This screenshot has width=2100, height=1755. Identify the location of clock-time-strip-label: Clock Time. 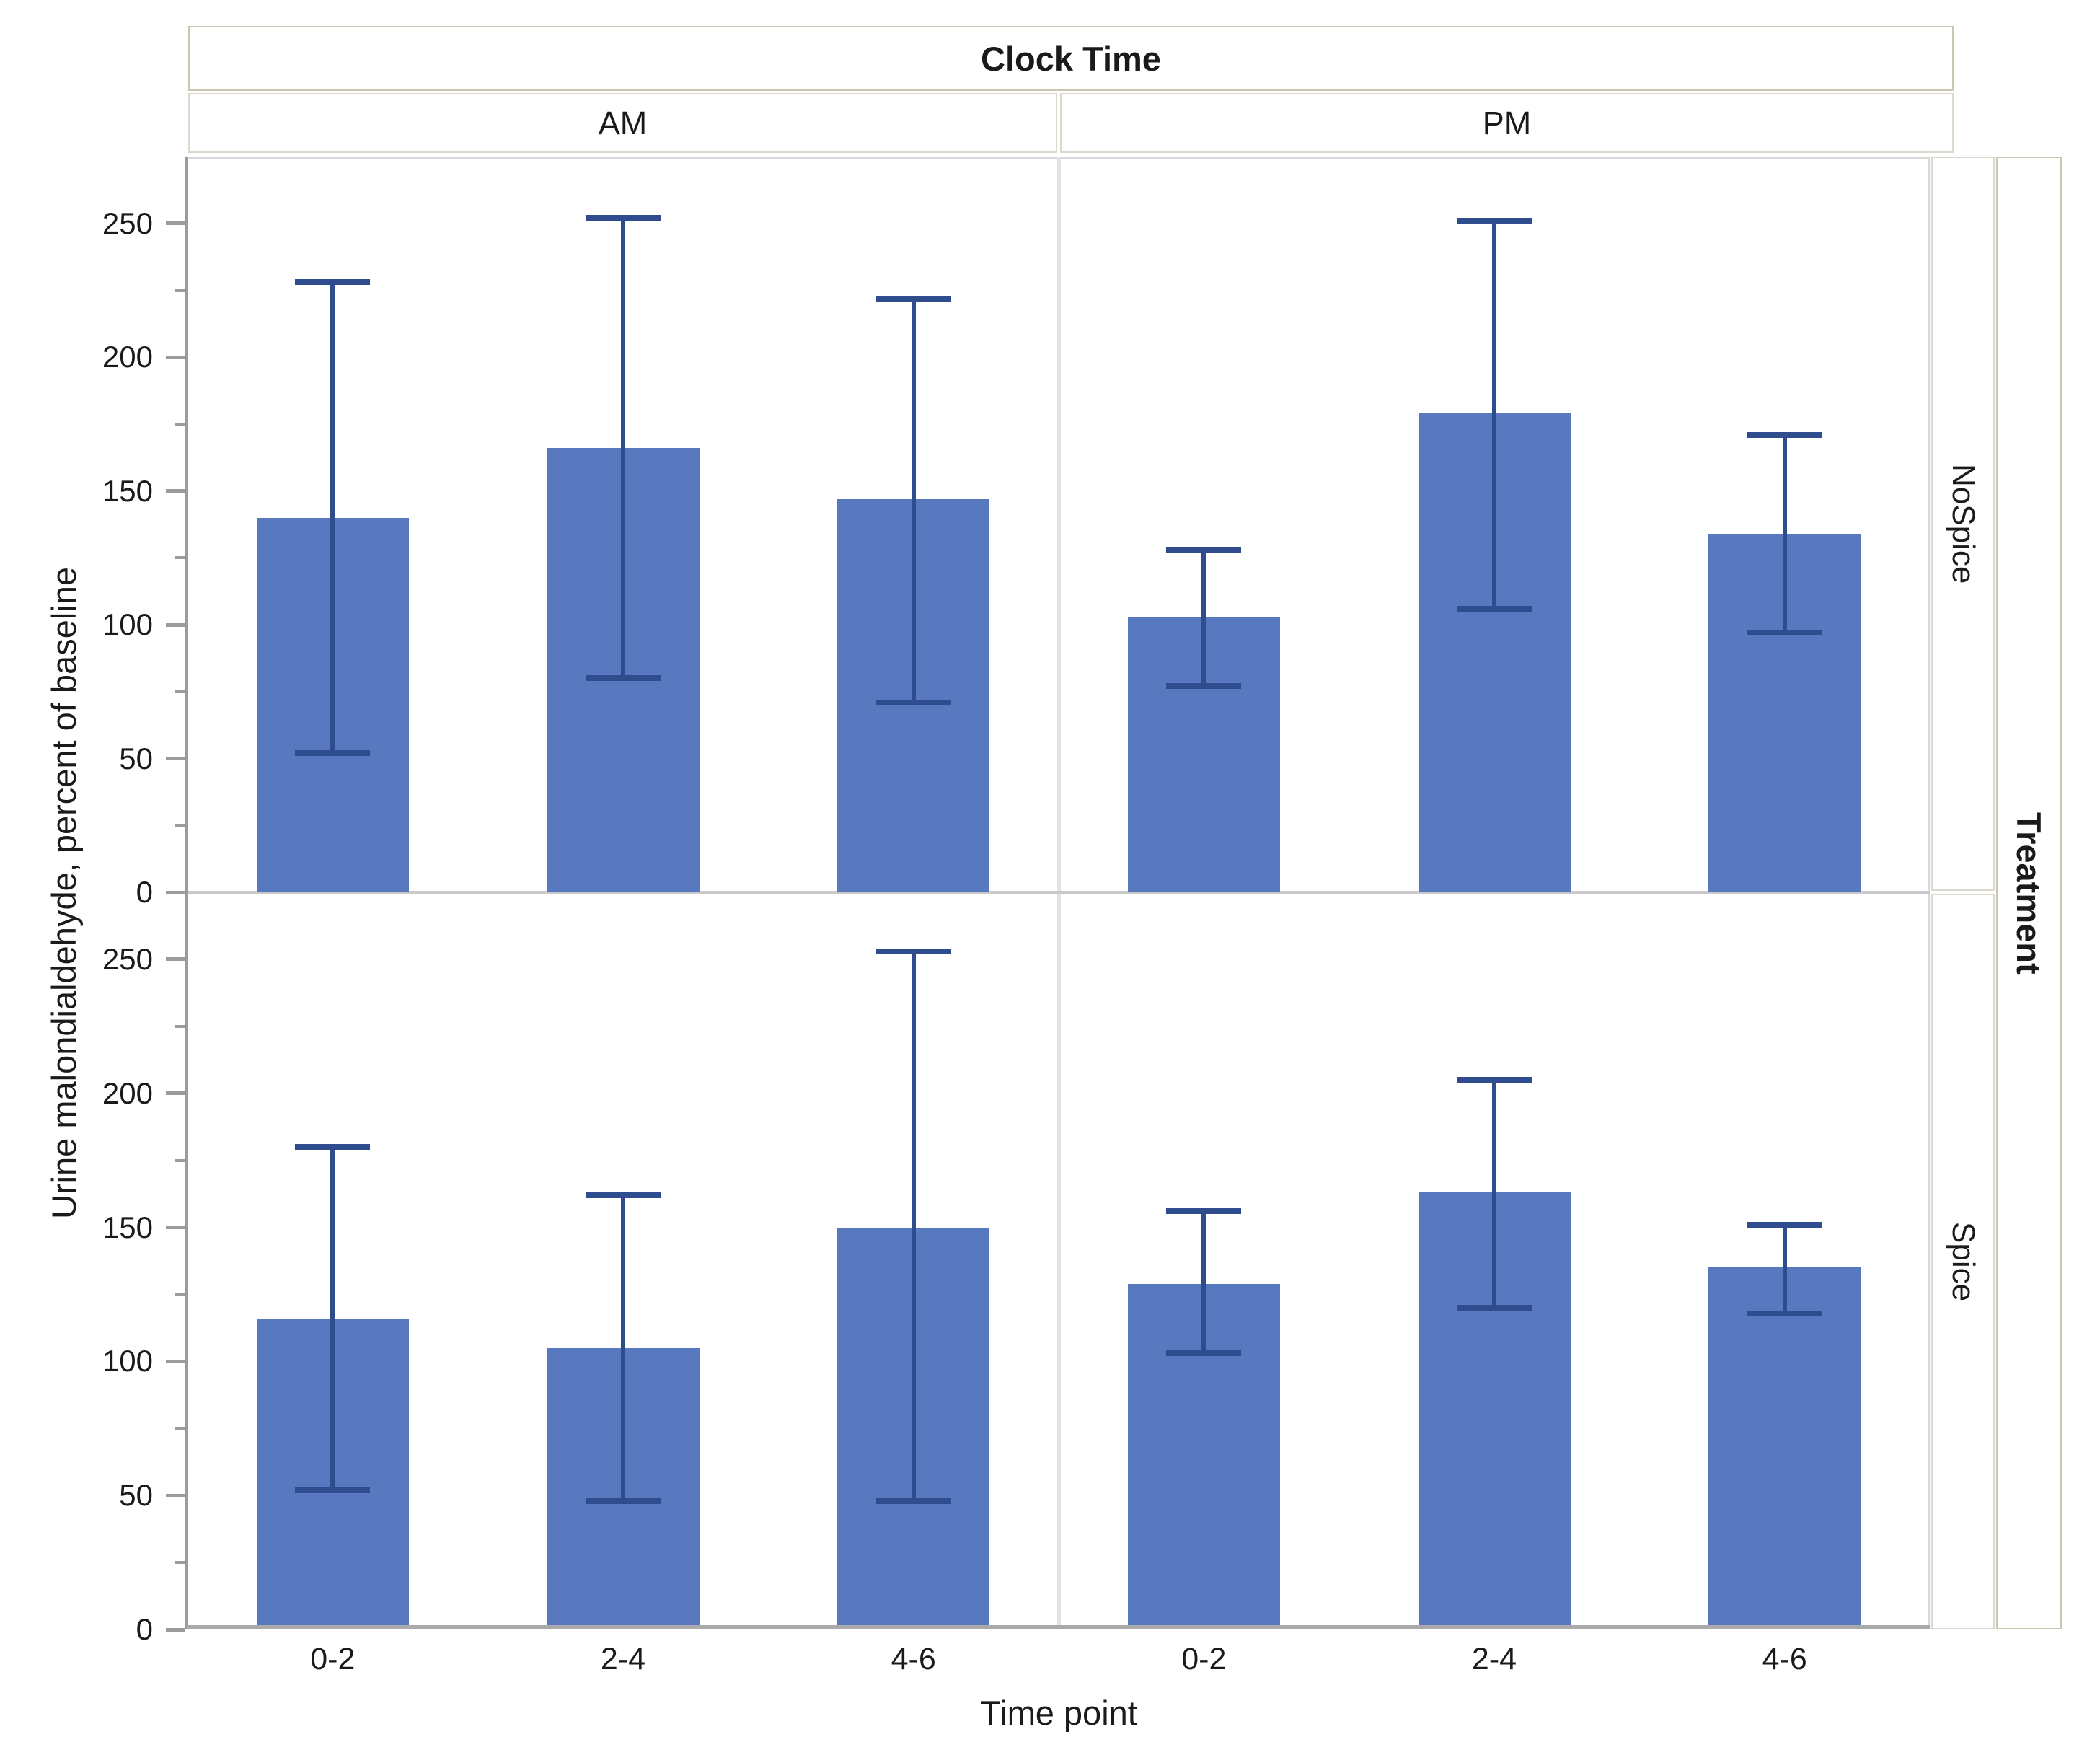
(1071, 58).